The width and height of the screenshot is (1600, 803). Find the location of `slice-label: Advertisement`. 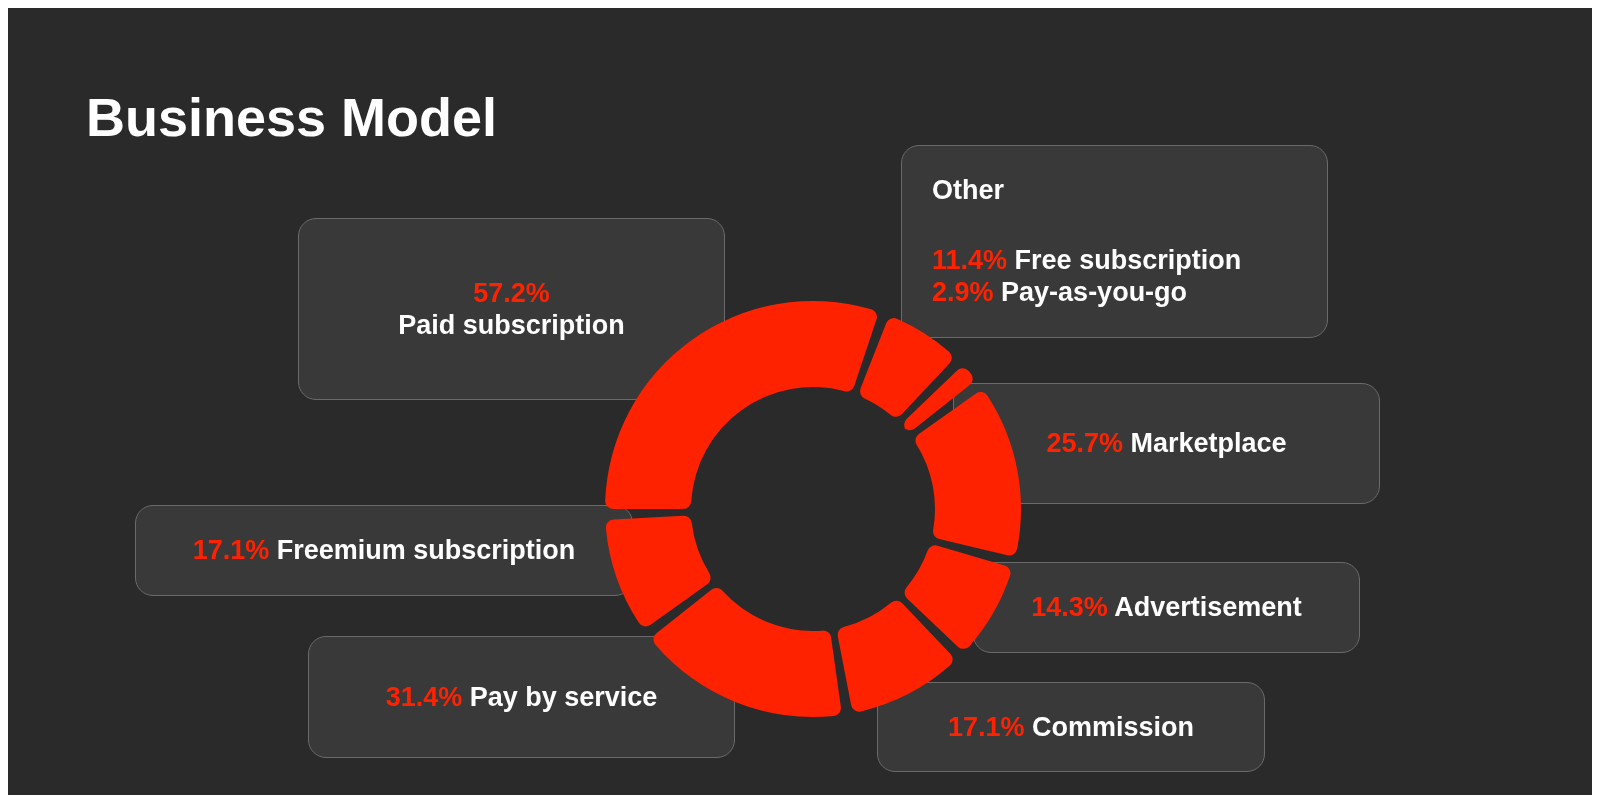

slice-label: Advertisement is located at coordinates (1208, 607).